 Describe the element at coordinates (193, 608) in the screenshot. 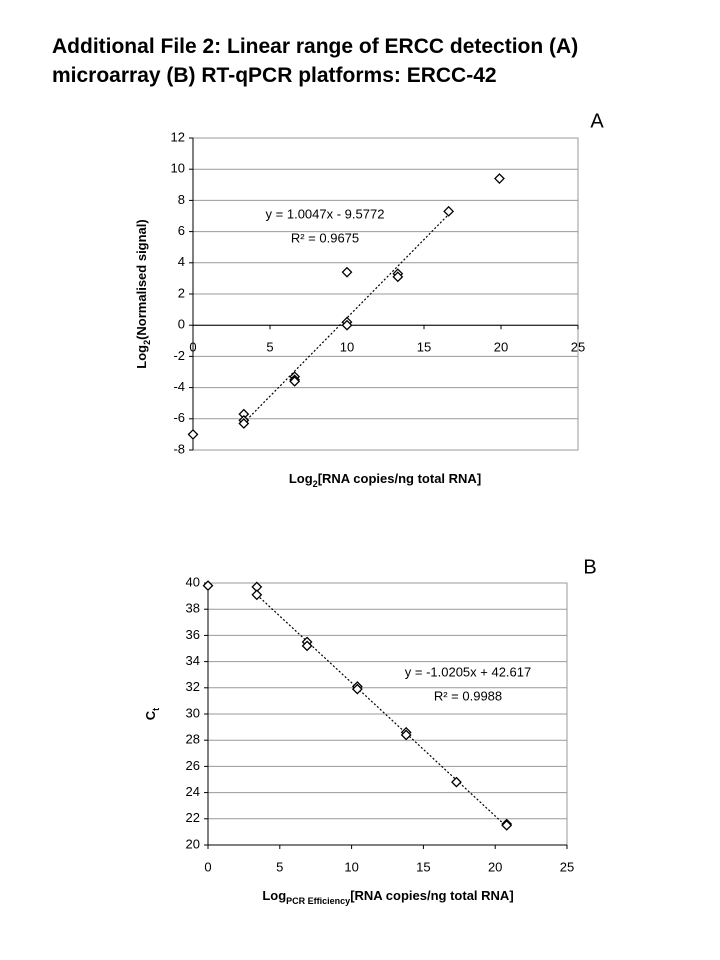

I see `y-tick-label: 38` at that location.